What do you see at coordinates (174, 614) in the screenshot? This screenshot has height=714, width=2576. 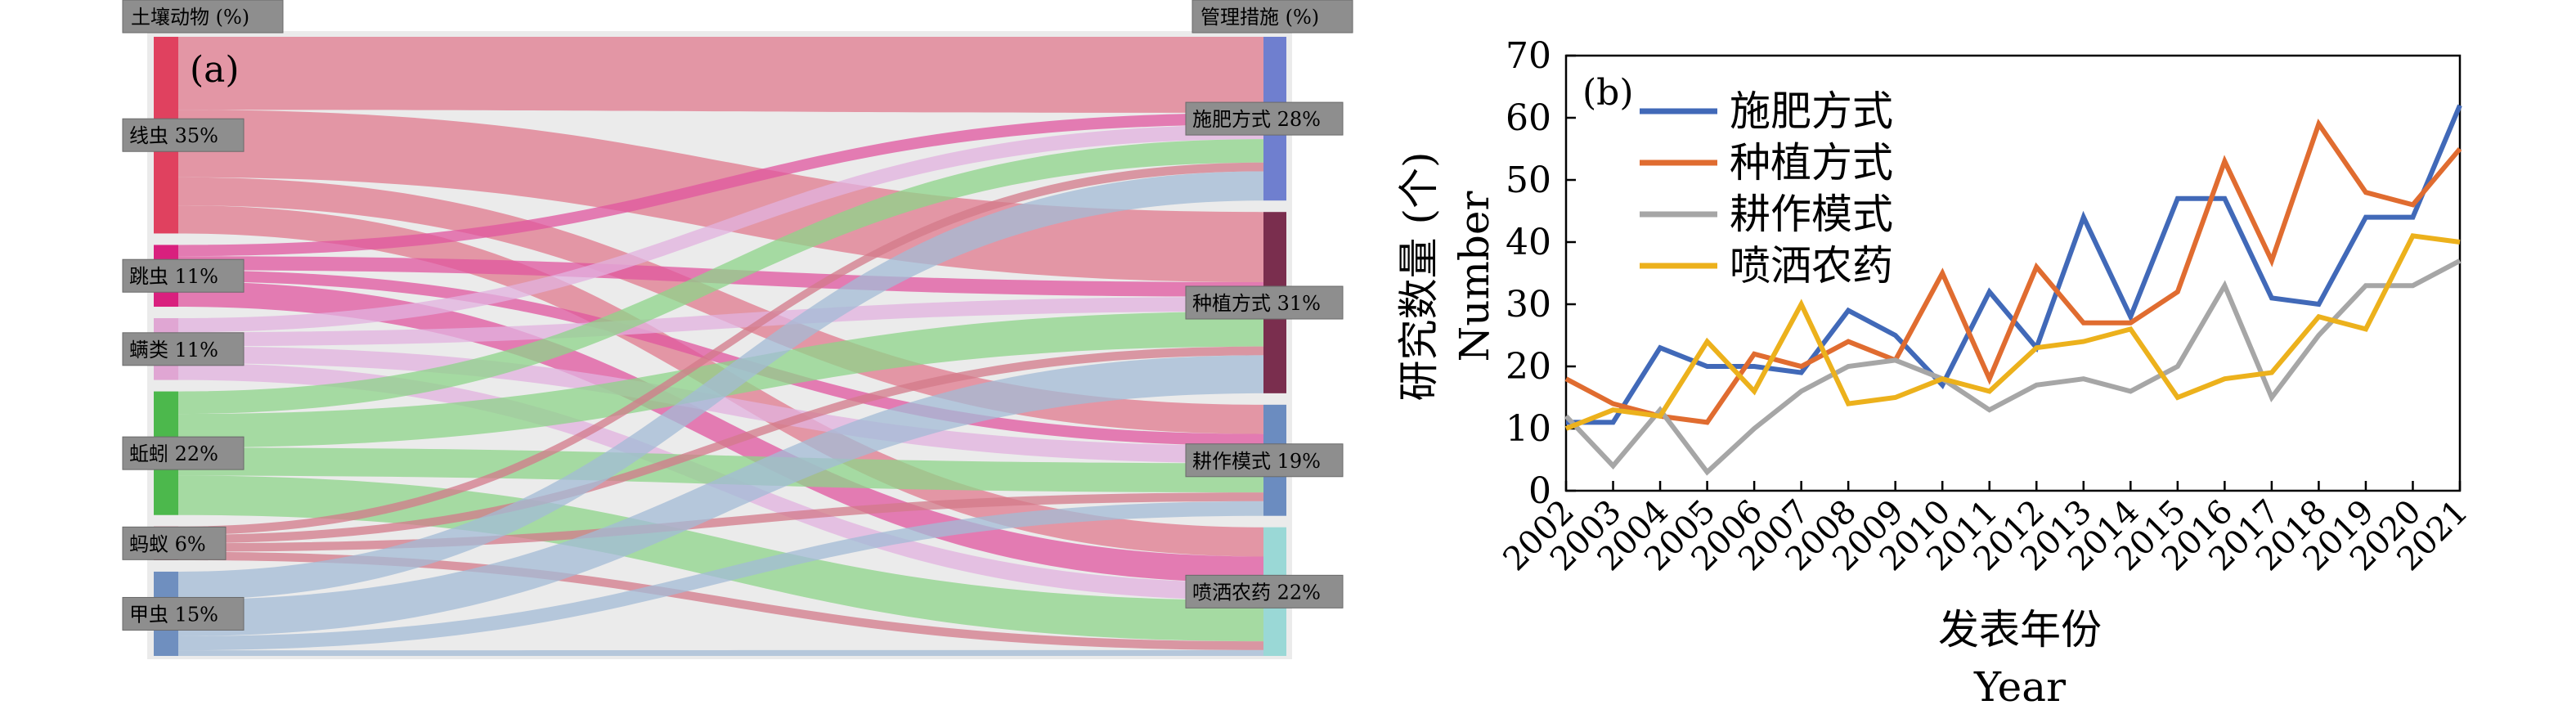 I see `sankey-node-label: 甲虫 15%` at bounding box center [174, 614].